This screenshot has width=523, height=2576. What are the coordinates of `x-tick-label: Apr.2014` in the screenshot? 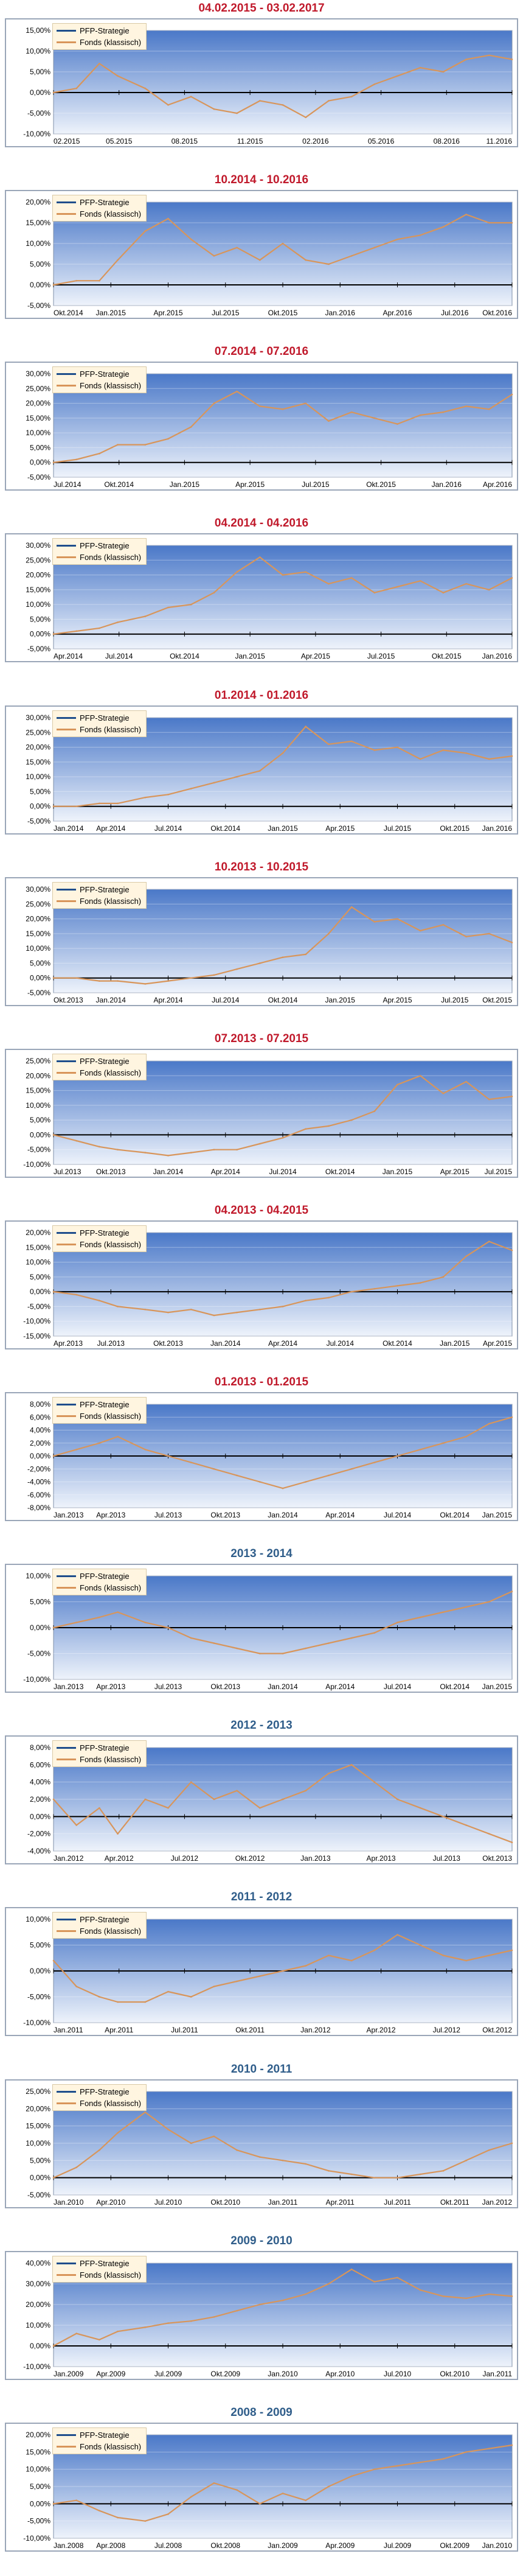 It's located at (282, 1344).